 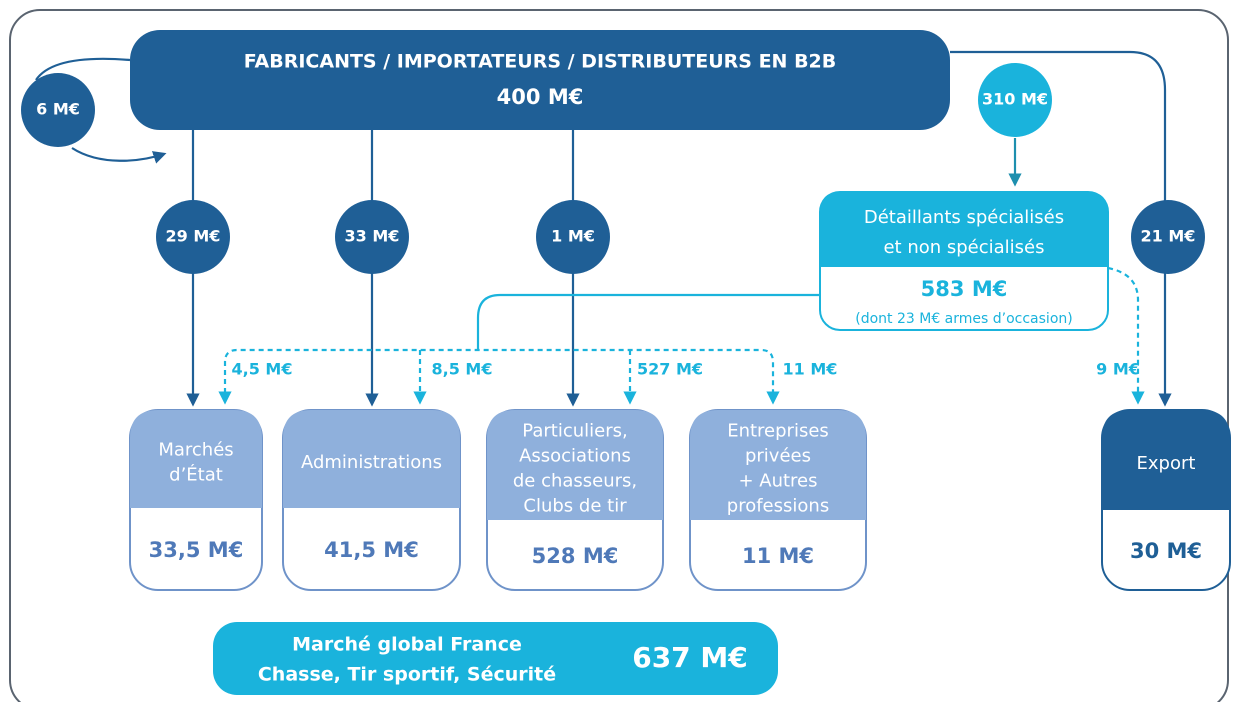 What do you see at coordinates (262, 369) in the screenshot?
I see `retail-flow-value: 4,5 M€` at bounding box center [262, 369].